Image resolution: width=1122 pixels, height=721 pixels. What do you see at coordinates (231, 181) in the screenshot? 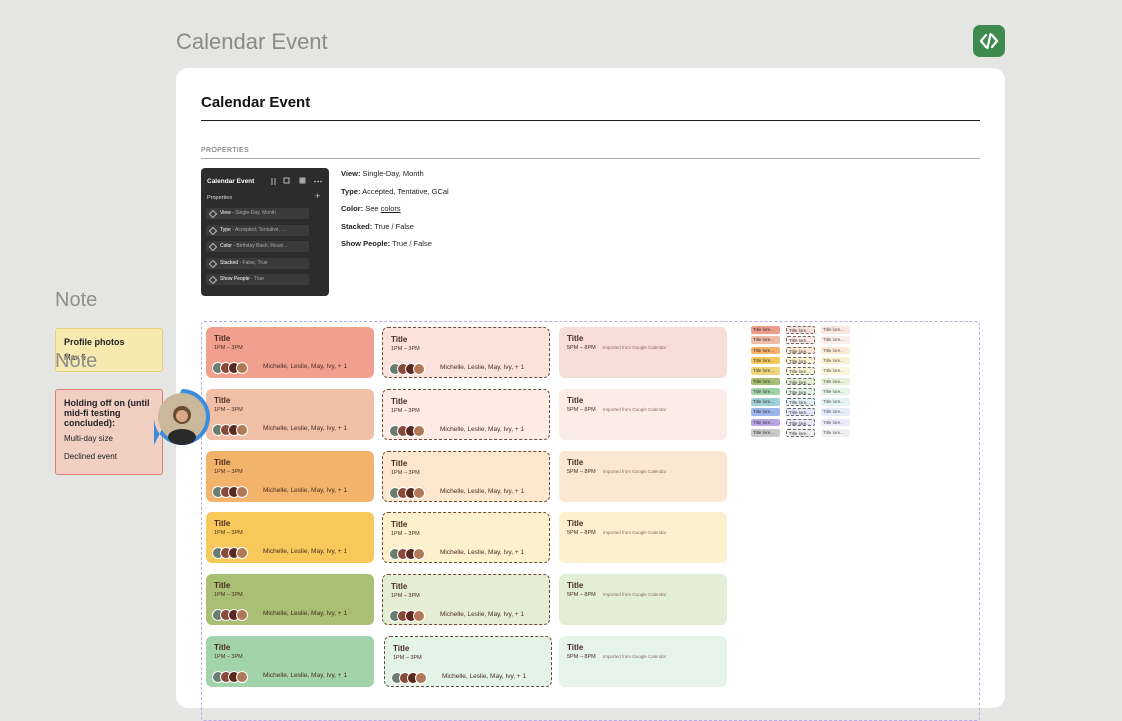
I see `panel-title: Calendar Event` at bounding box center [231, 181].